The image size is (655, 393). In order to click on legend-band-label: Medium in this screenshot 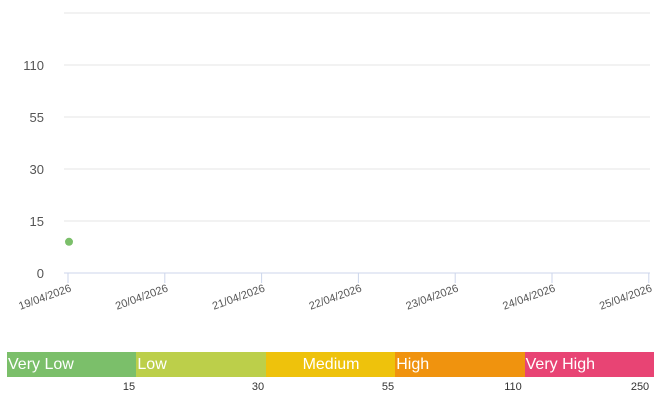, I will do `click(331, 364)`.